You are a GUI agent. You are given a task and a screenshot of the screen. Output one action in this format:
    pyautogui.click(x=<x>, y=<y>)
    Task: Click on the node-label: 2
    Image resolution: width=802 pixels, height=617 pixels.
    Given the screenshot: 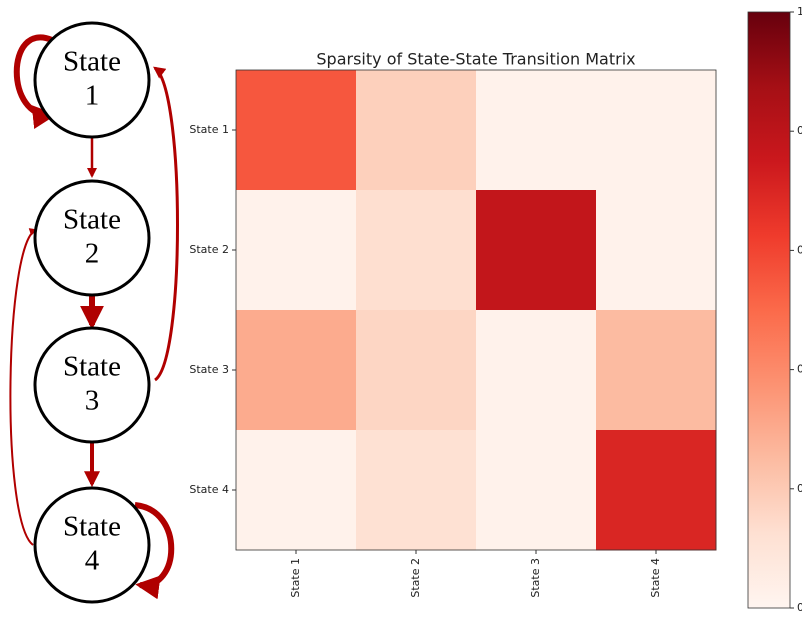 What is the action you would take?
    pyautogui.click(x=92, y=254)
    